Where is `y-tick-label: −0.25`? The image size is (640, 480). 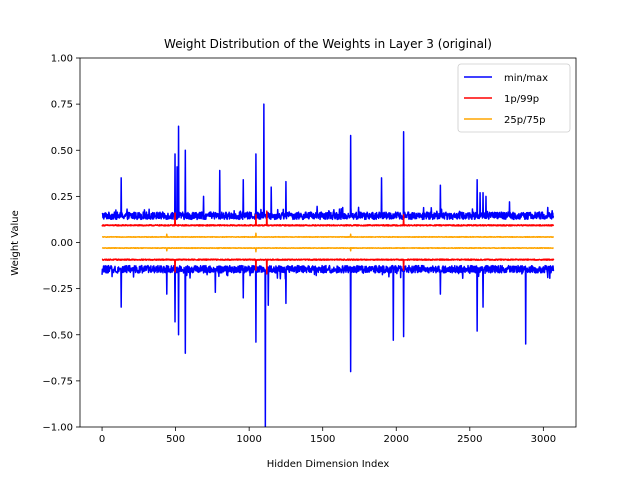 y-tick-label: −0.25 is located at coordinates (57, 289).